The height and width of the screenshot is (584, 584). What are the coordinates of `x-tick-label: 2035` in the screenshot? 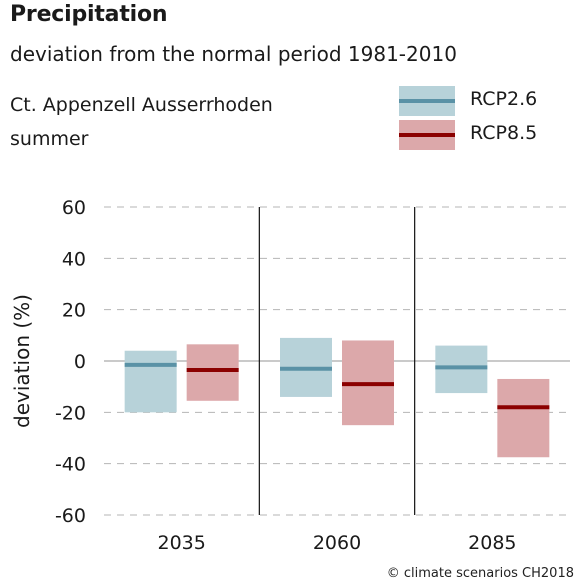 It's located at (181, 543).